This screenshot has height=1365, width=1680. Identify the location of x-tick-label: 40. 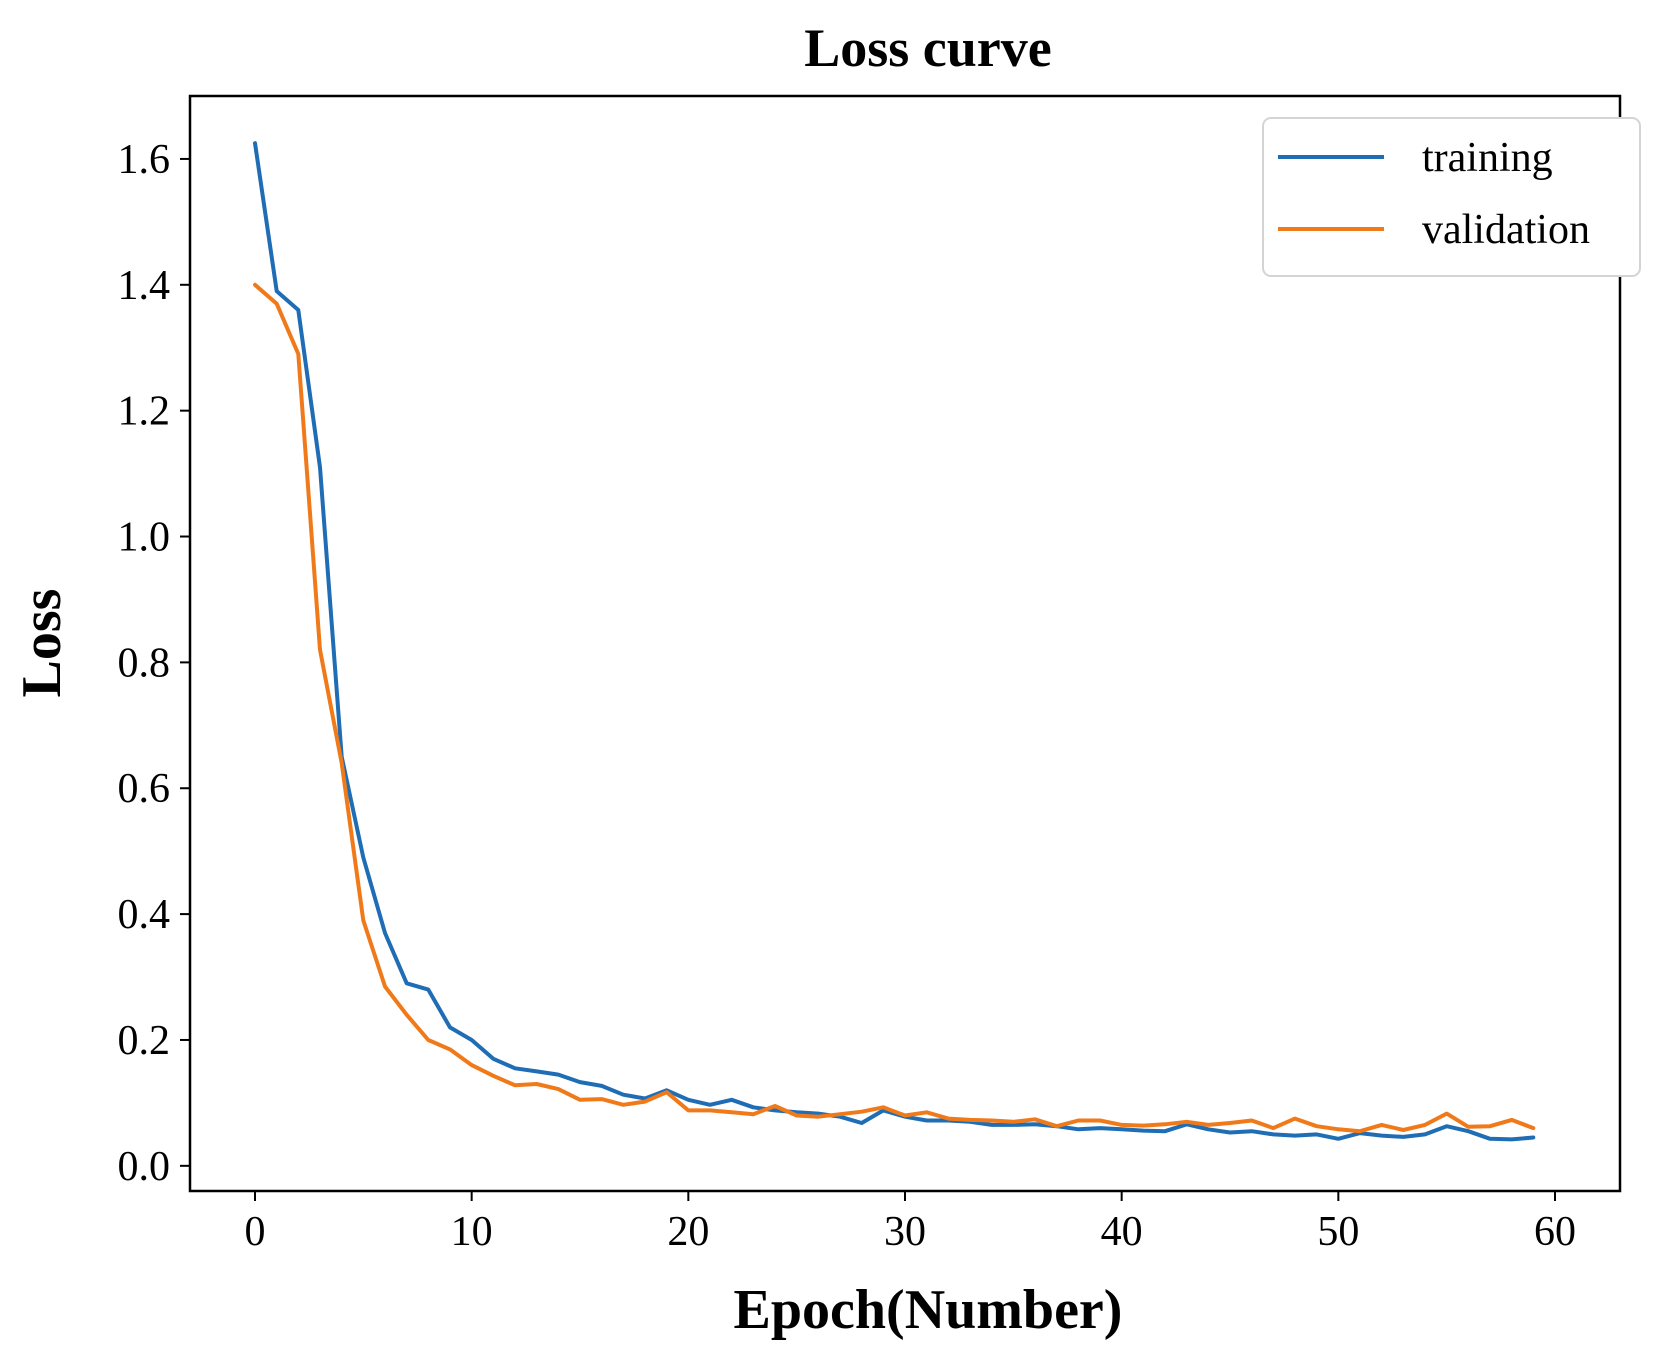
(1122, 1232).